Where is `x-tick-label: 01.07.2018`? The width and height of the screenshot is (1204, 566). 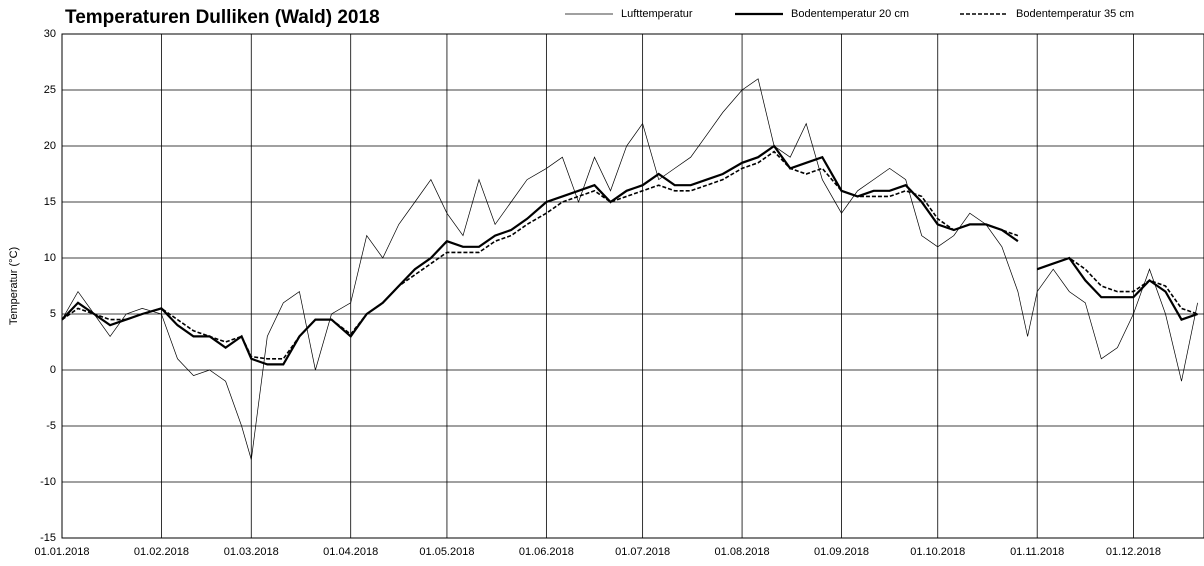 x-tick-label: 01.07.2018 is located at coordinates (642, 552).